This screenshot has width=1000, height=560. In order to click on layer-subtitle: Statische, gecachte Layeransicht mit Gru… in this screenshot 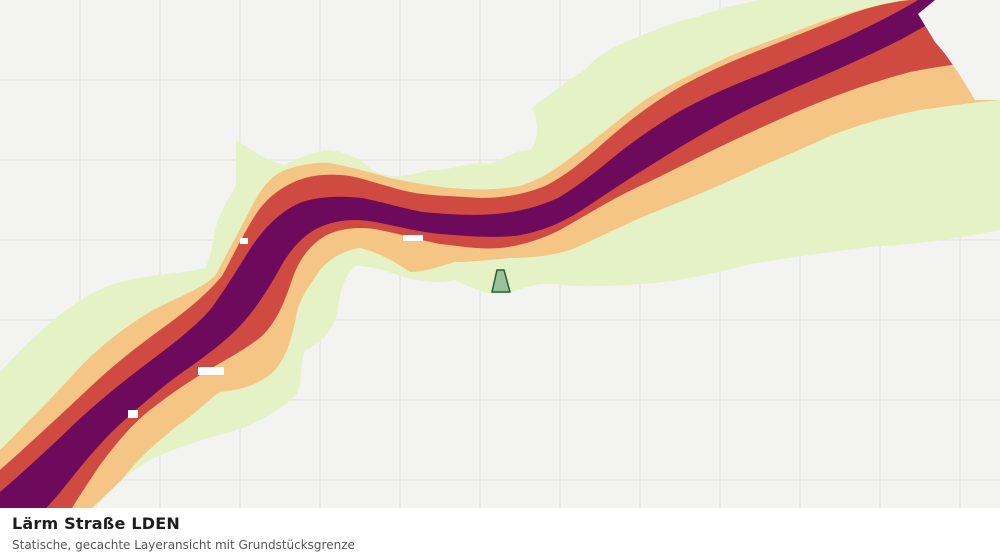, I will do `click(183, 545)`.